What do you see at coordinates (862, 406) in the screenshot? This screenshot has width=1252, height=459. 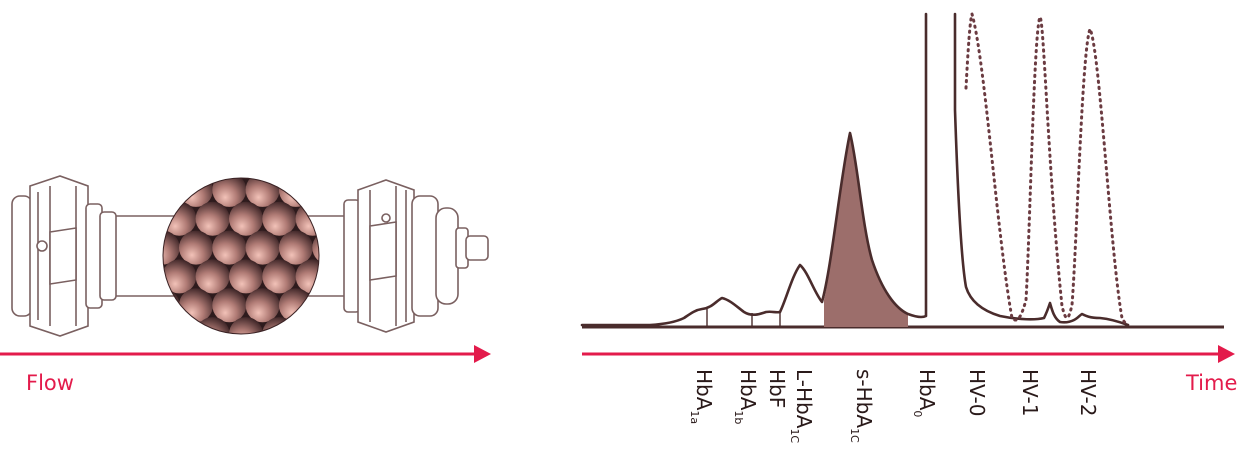 I see `peak-label-s-hba1c: s-HbA1C` at bounding box center [862, 406].